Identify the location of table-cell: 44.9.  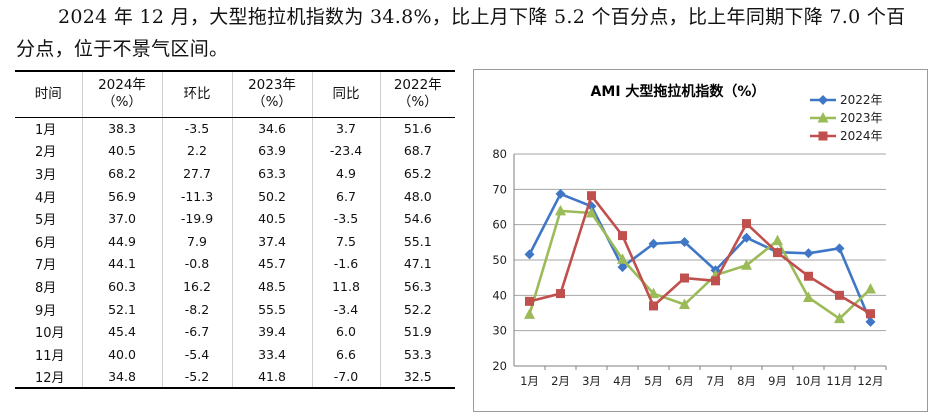
(122, 241).